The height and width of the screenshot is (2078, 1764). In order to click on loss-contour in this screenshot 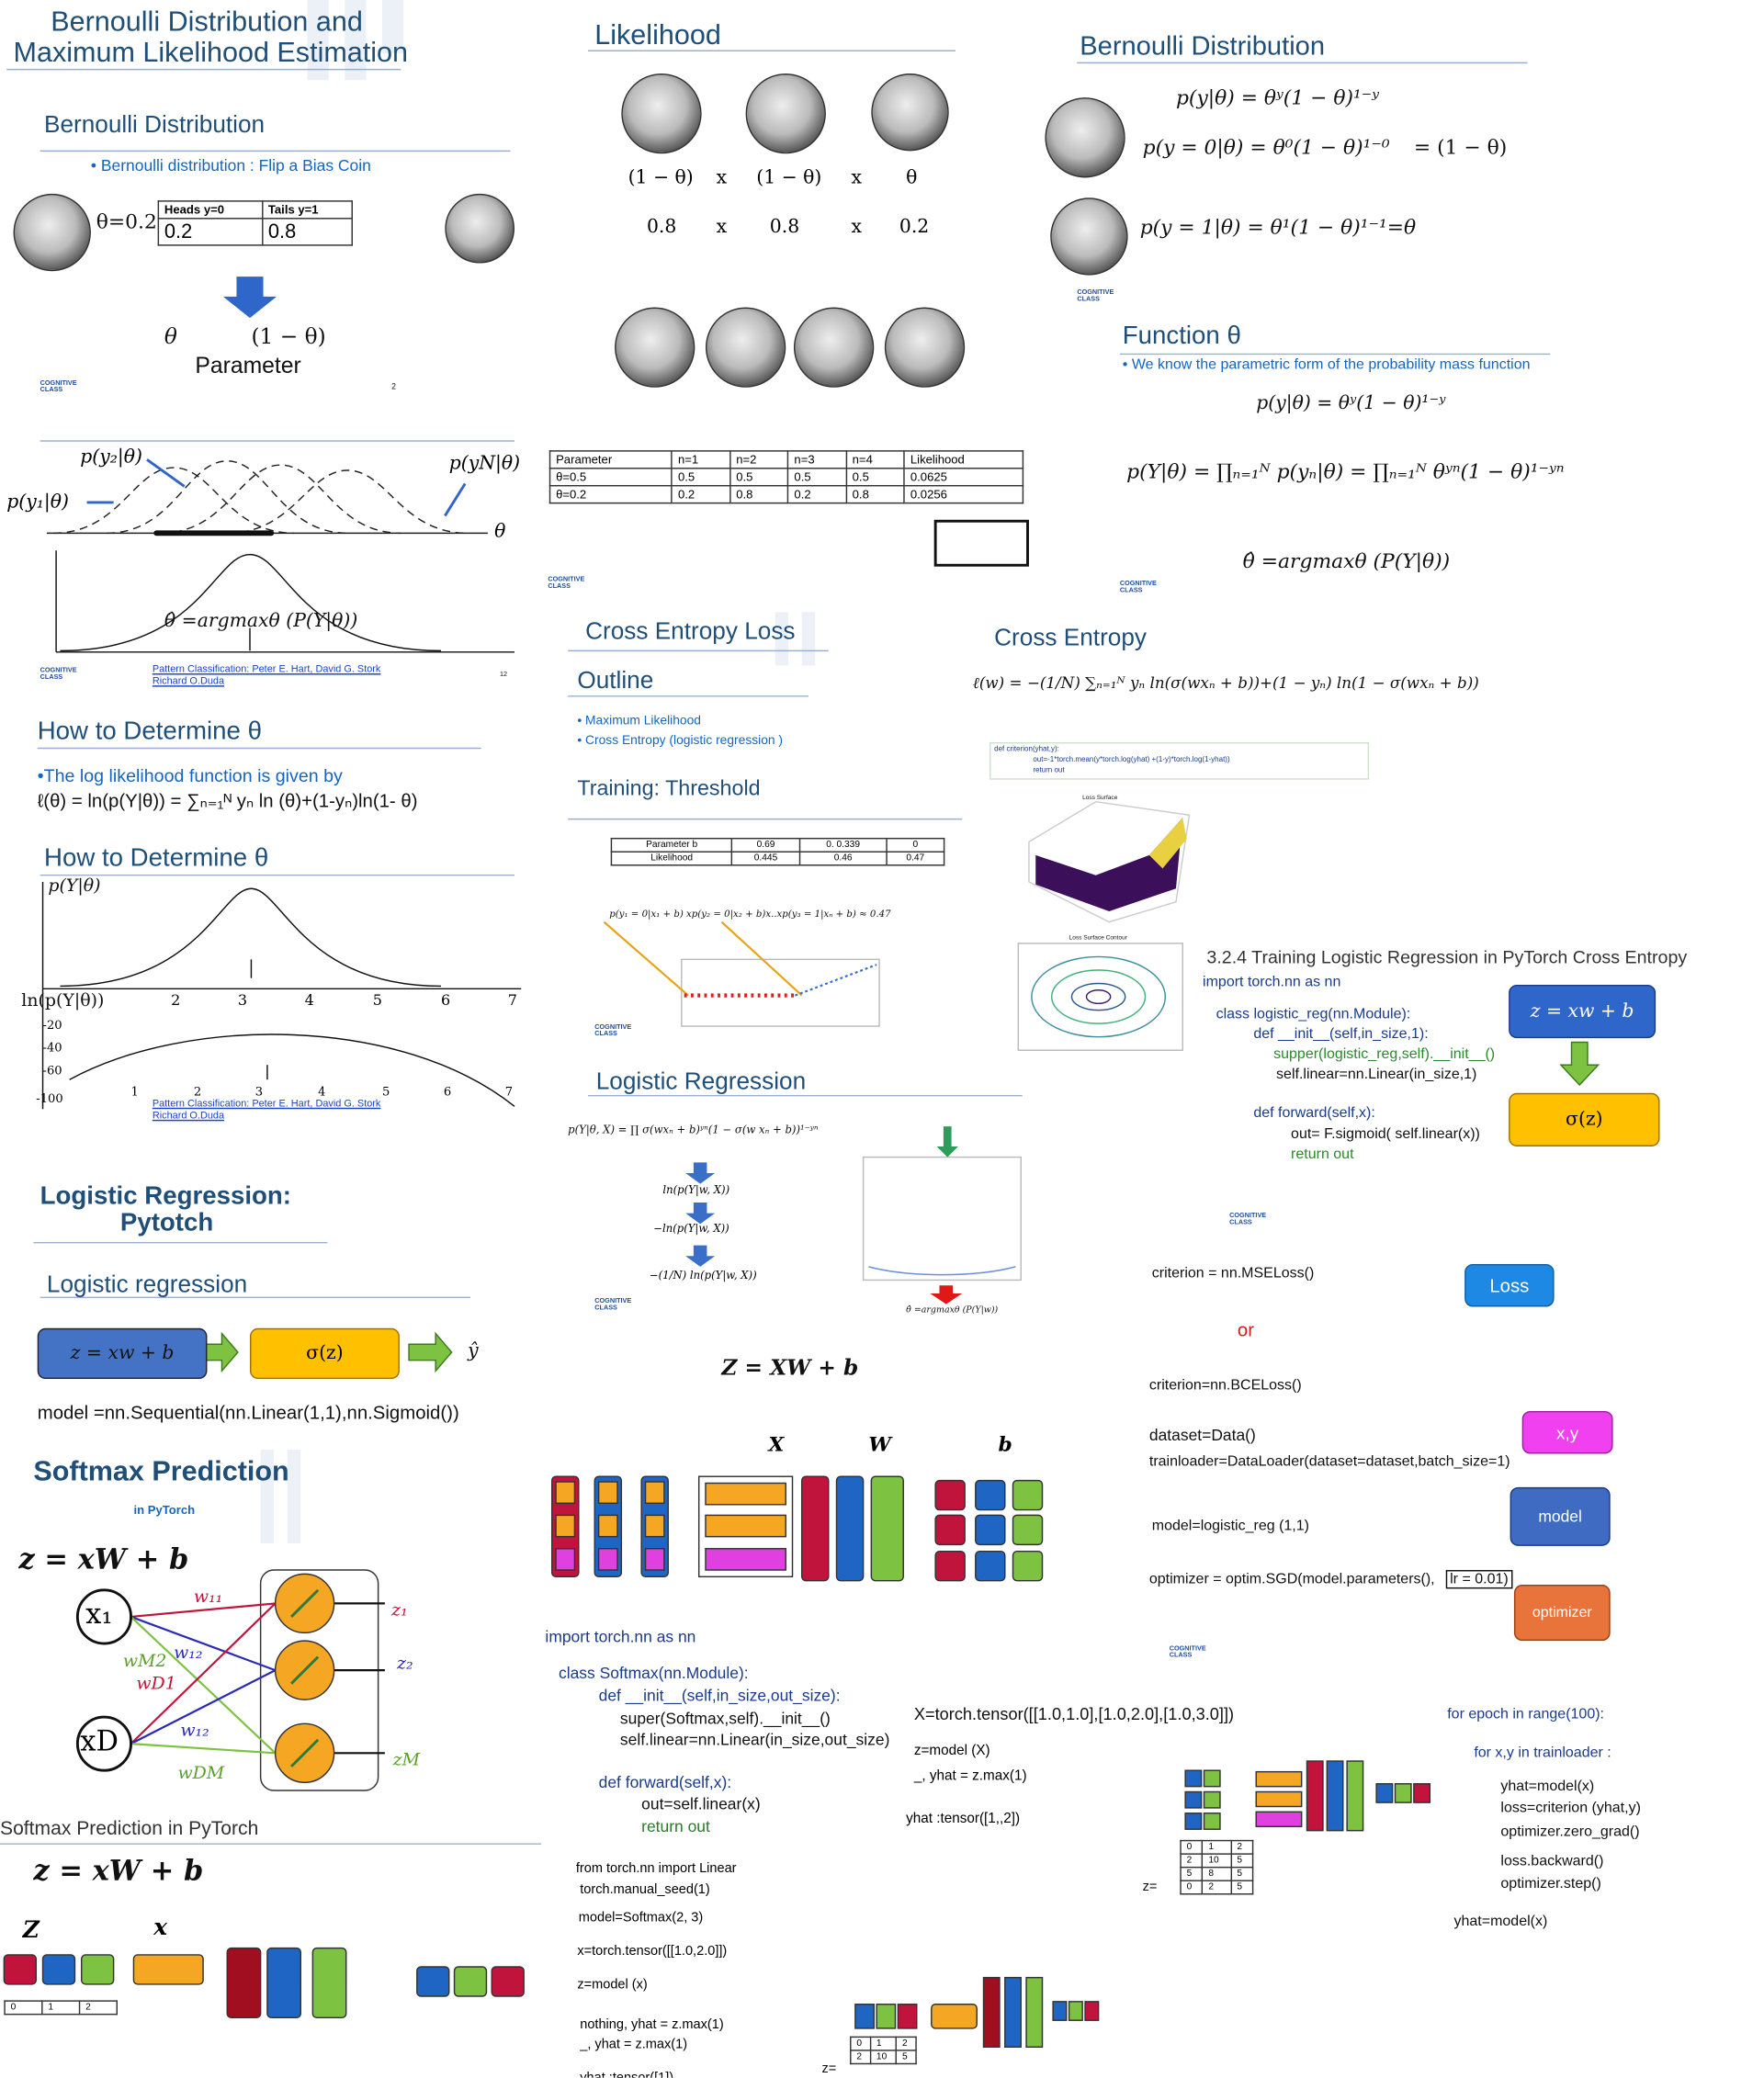, I will do `click(1100, 997)`.